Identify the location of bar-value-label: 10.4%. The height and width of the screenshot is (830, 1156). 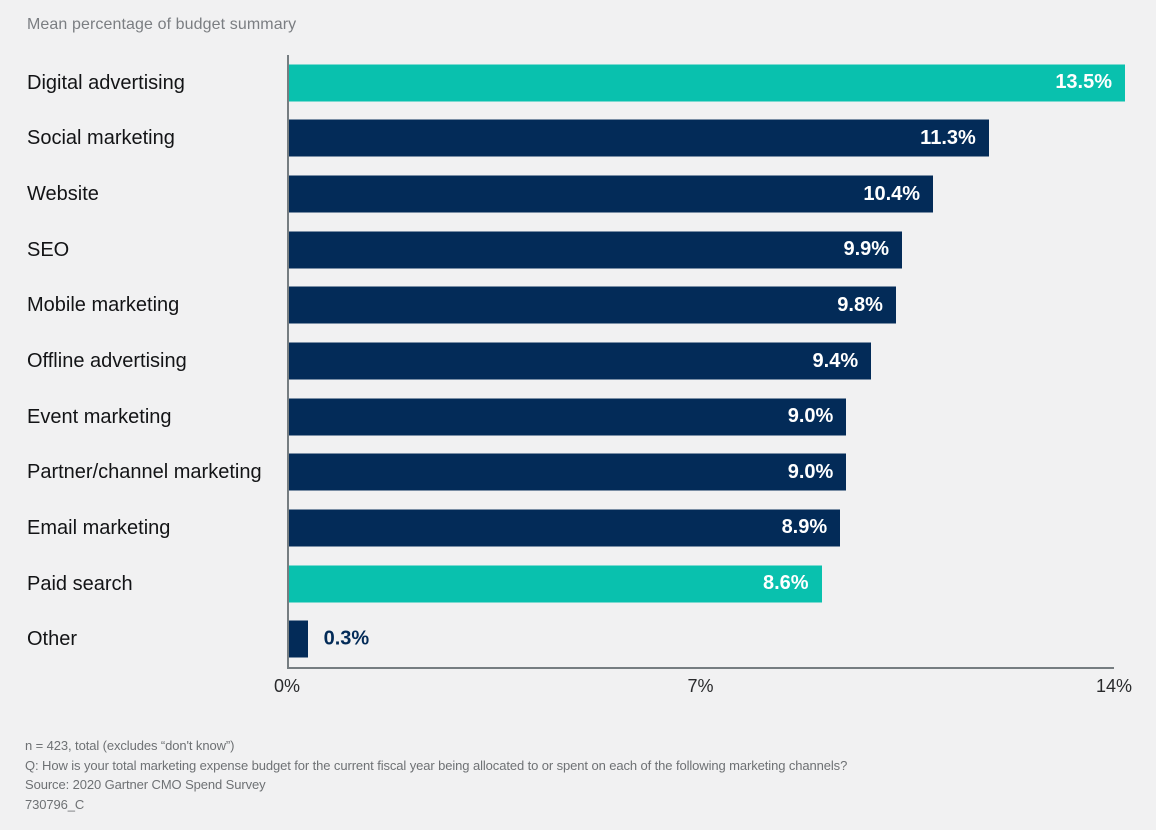
(892, 193).